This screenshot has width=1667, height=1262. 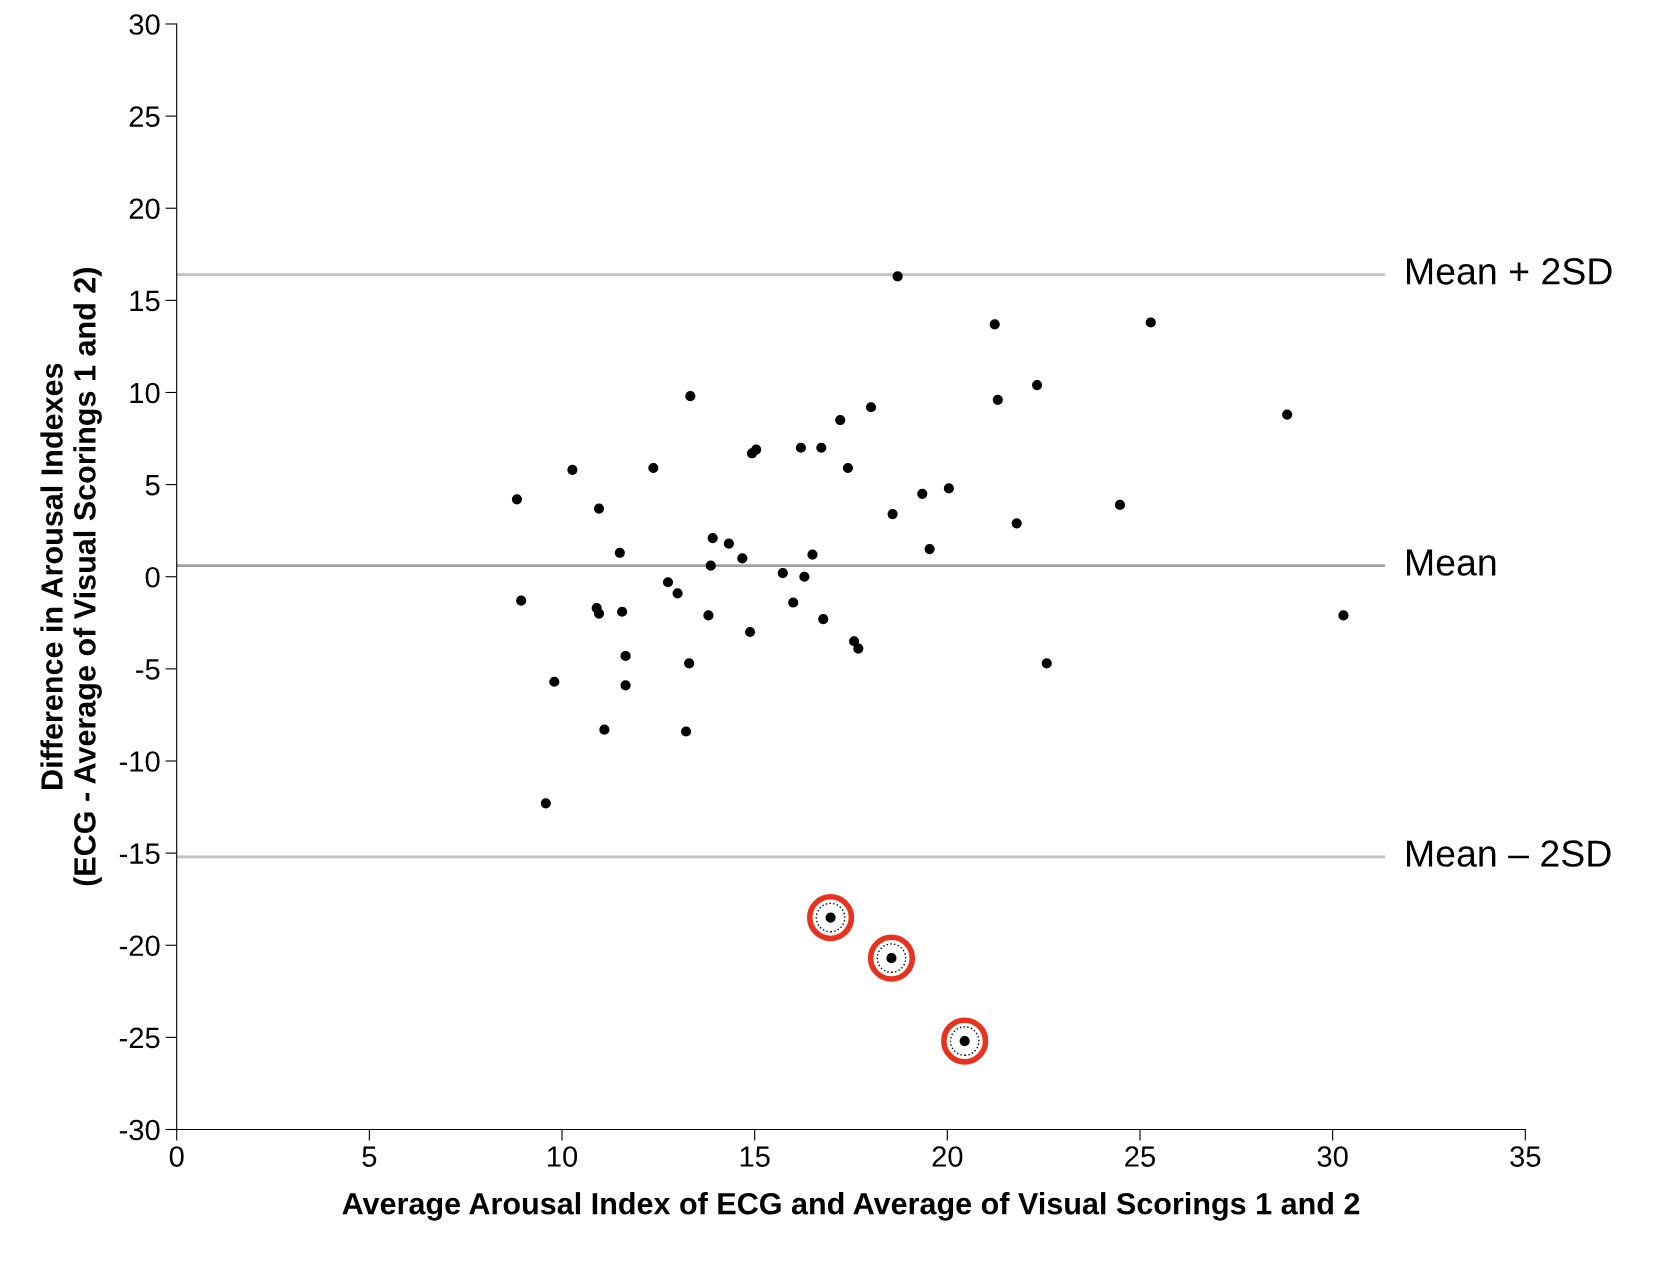 I want to click on x-tick-label: 20, so click(x=947, y=1156).